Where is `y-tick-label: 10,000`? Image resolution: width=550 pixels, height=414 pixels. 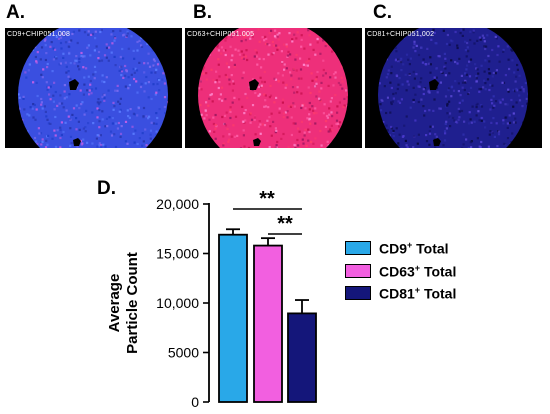 y-tick-label: 10,000 is located at coordinates (177, 303).